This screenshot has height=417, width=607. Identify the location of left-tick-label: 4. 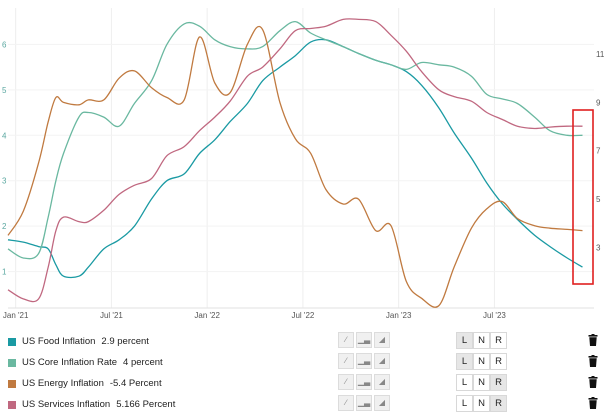
(4, 135).